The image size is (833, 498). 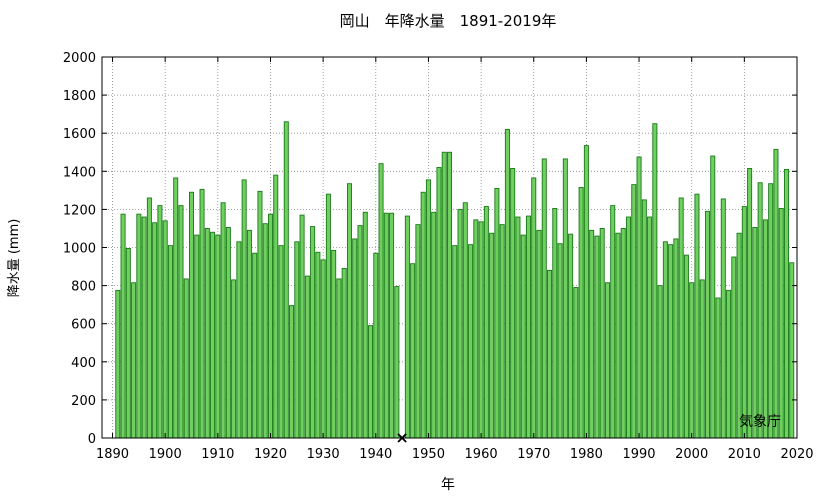 I want to click on bar-1955, so click(x=455, y=342).